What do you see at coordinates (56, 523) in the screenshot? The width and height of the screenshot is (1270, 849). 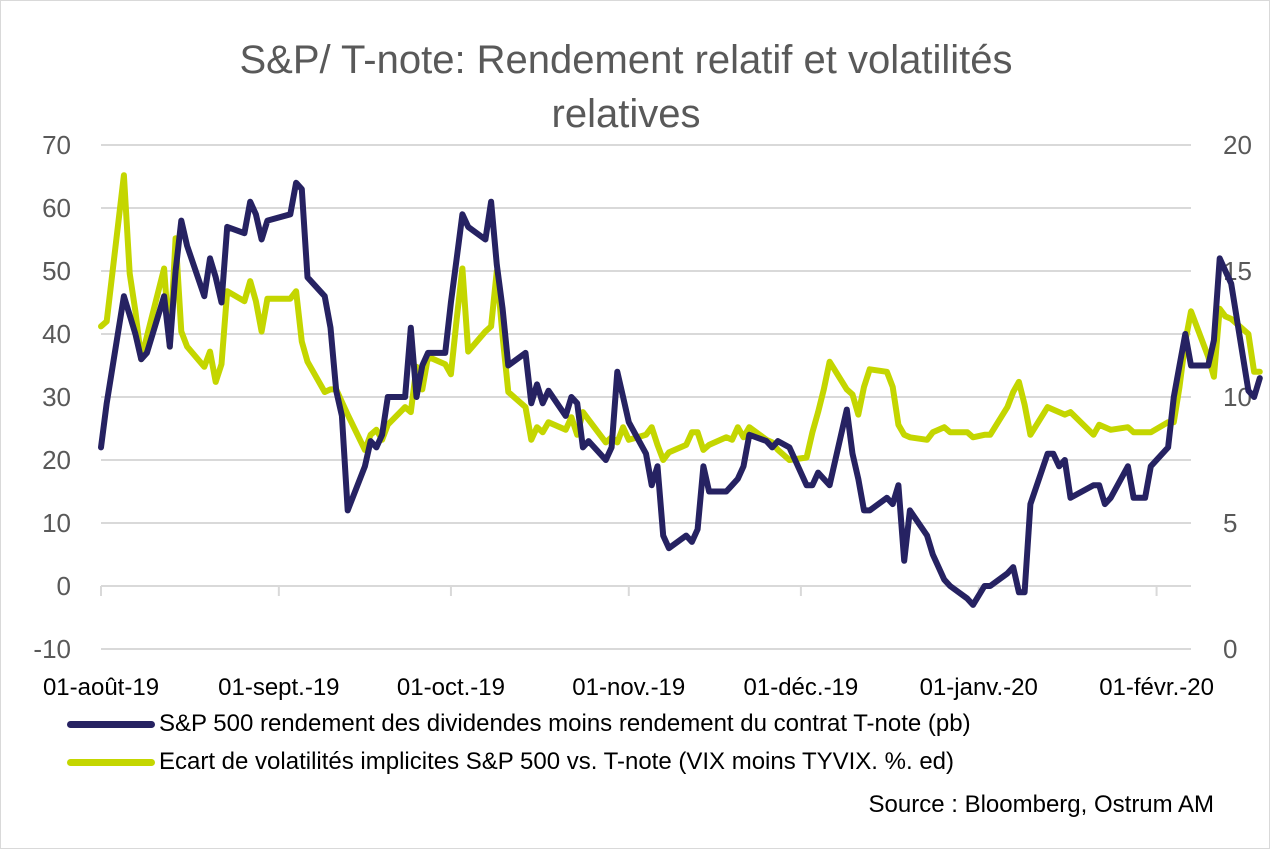 I see `y-left-tick-label-6: 10` at bounding box center [56, 523].